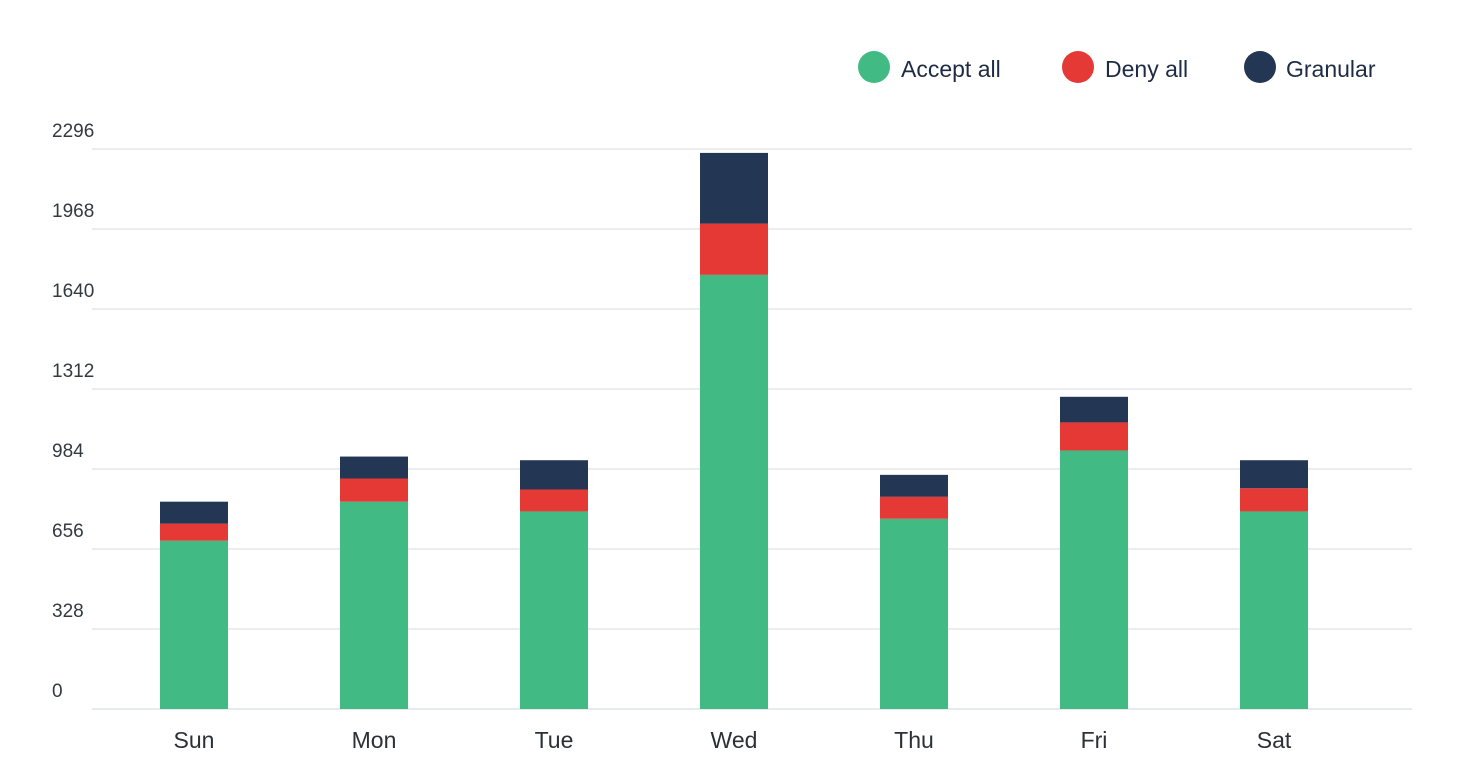  I want to click on y-tick-label: 656, so click(68, 531).